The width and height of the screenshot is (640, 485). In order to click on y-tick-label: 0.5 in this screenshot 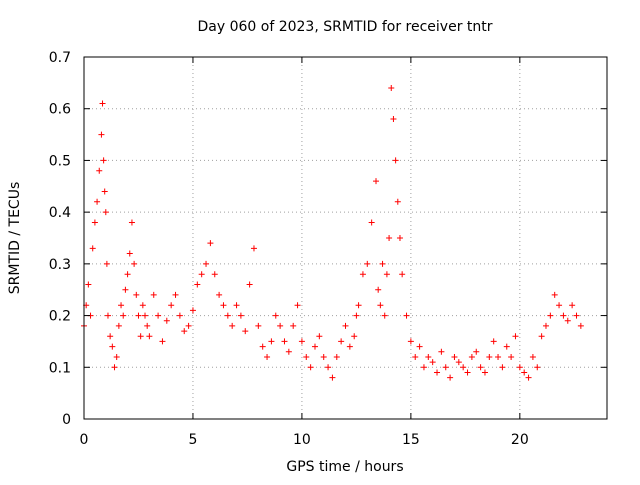, I will do `click(60, 161)`.